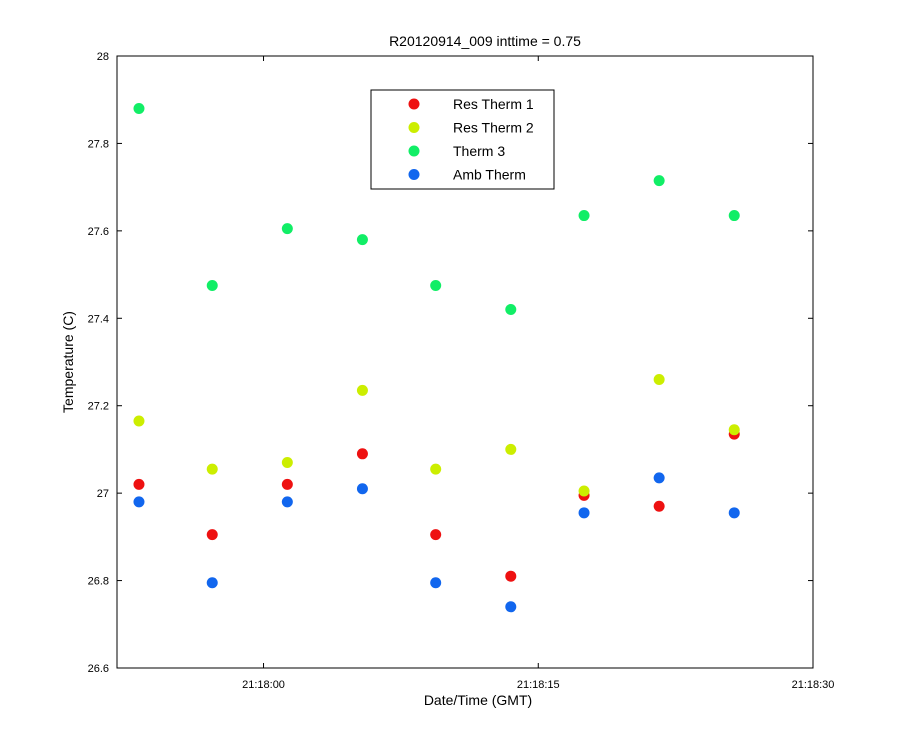 The image size is (900, 750). Describe the element at coordinates (68, 362) in the screenshot. I see `y-axis-title: Temperature (C)` at that location.